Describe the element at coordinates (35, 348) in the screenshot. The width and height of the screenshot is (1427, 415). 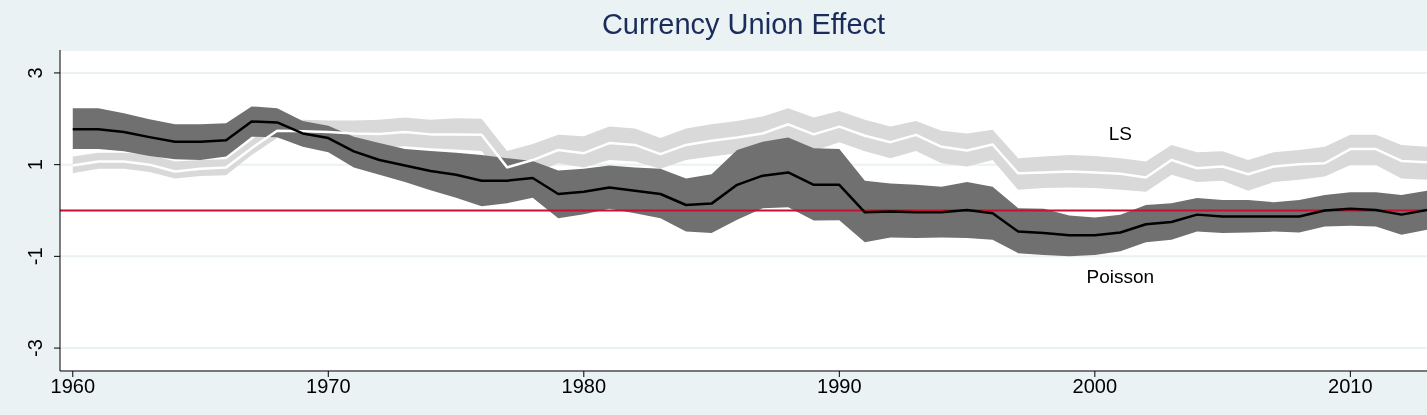
I see `y-tick-label: -3` at that location.